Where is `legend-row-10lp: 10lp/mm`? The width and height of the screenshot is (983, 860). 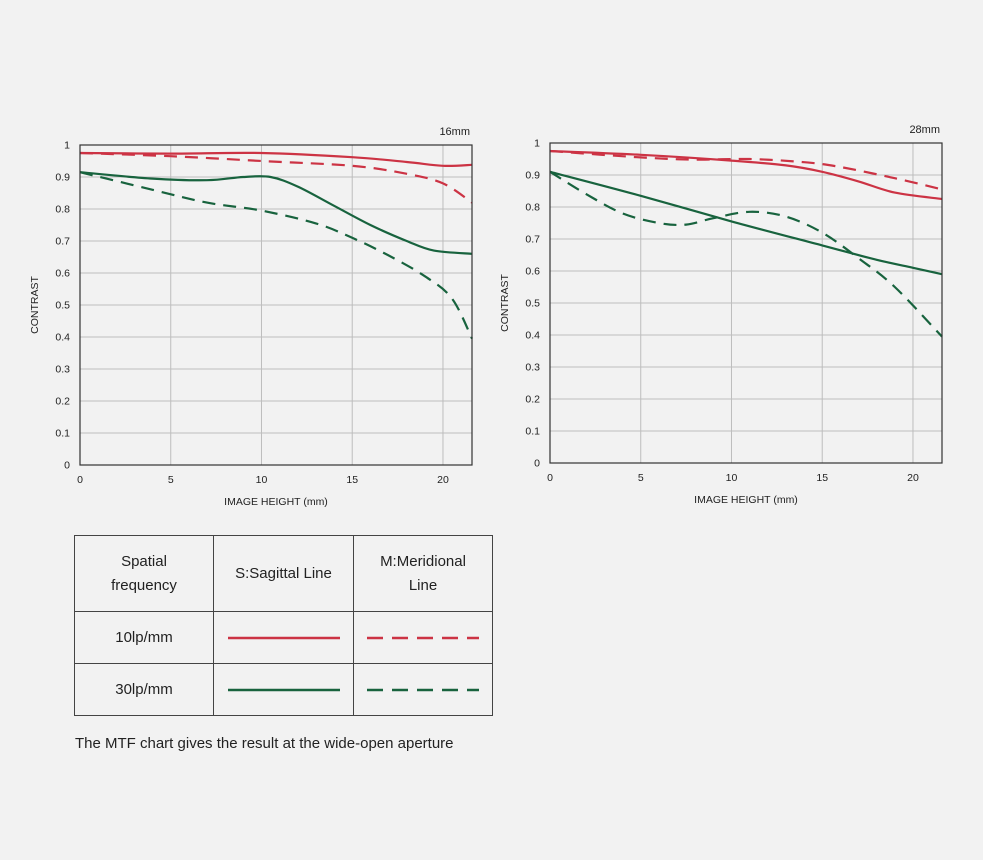
legend-row-10lp: 10lp/mm is located at coordinates (283, 637).